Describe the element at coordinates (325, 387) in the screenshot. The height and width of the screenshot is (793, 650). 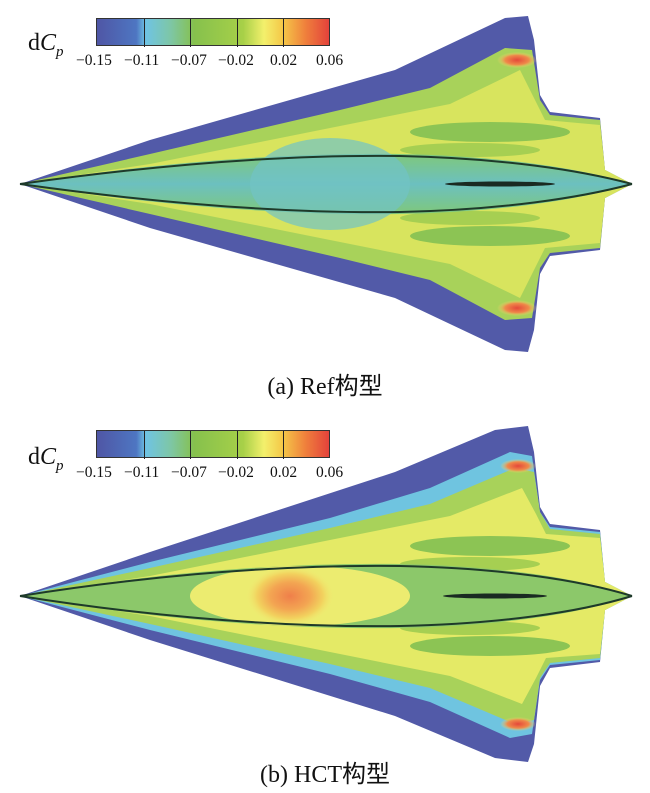
I see `caption-ref: (a) Ref构型` at that location.